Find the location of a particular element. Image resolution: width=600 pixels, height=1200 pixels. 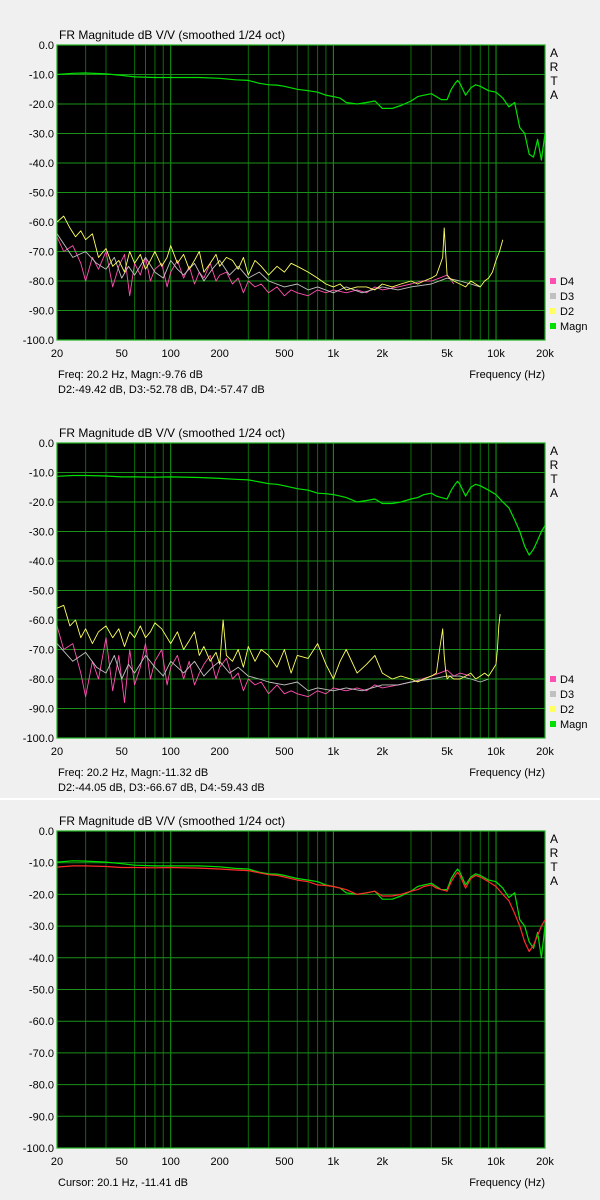

readout-line: D2:-44.05 dB, D3:-66.67 dB, D4:-59.43 dB is located at coordinates (161, 788).